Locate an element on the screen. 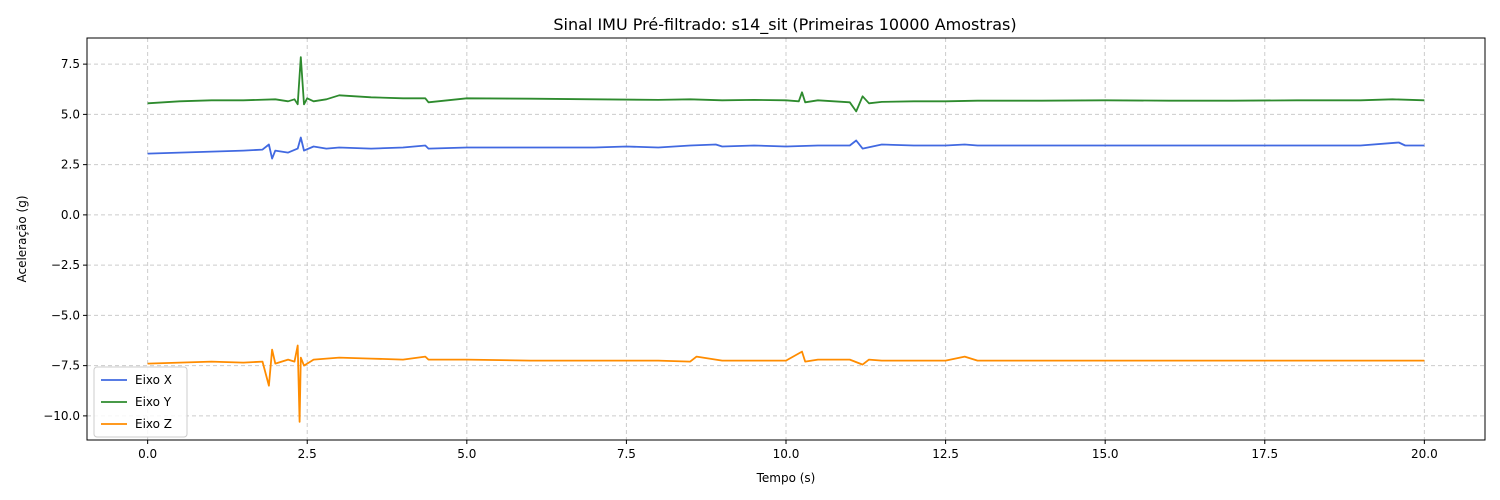 The image size is (1500, 500). x-tick-label: 0.0 is located at coordinates (147, 454).